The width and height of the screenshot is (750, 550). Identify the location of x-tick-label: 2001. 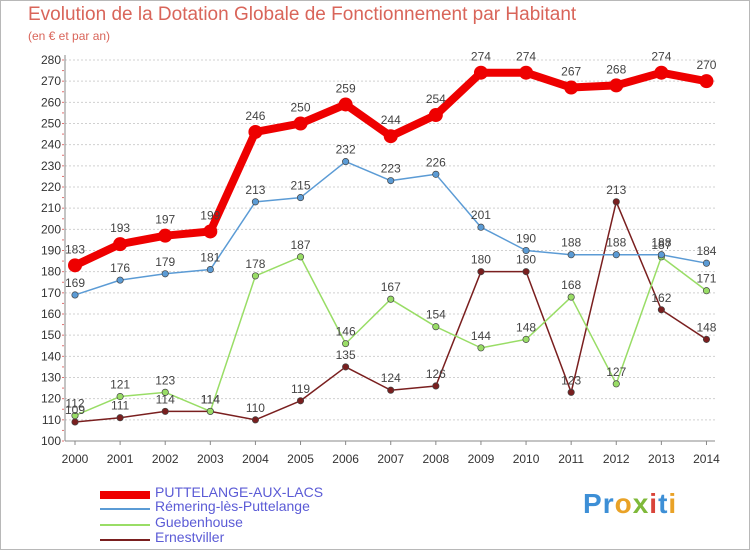
(120, 459).